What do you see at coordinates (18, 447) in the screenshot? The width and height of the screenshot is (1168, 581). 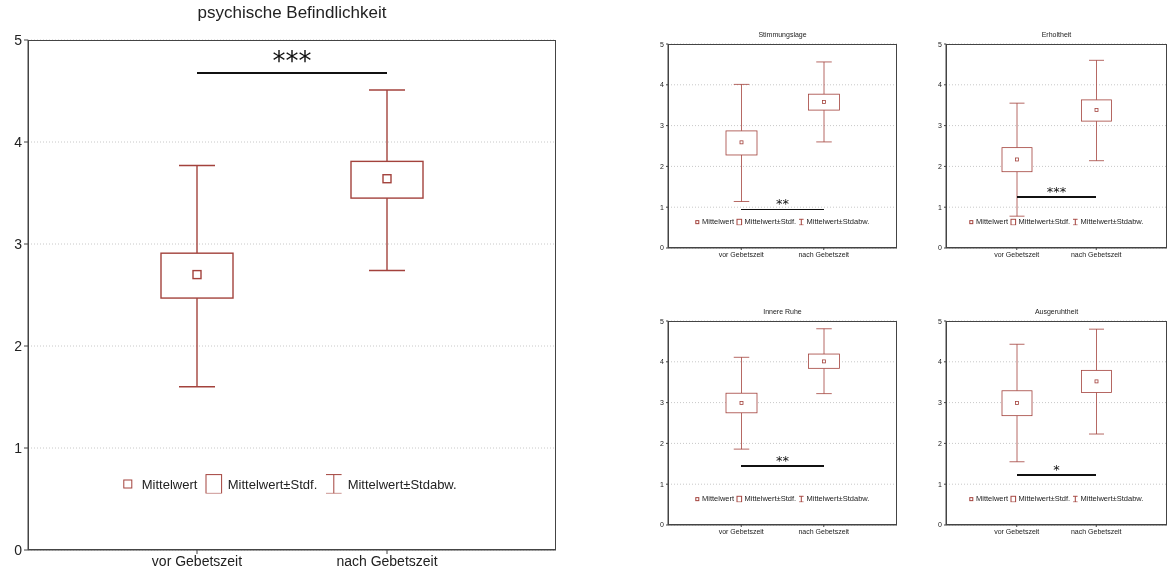 I see `y-tick-label: 1` at bounding box center [18, 447].